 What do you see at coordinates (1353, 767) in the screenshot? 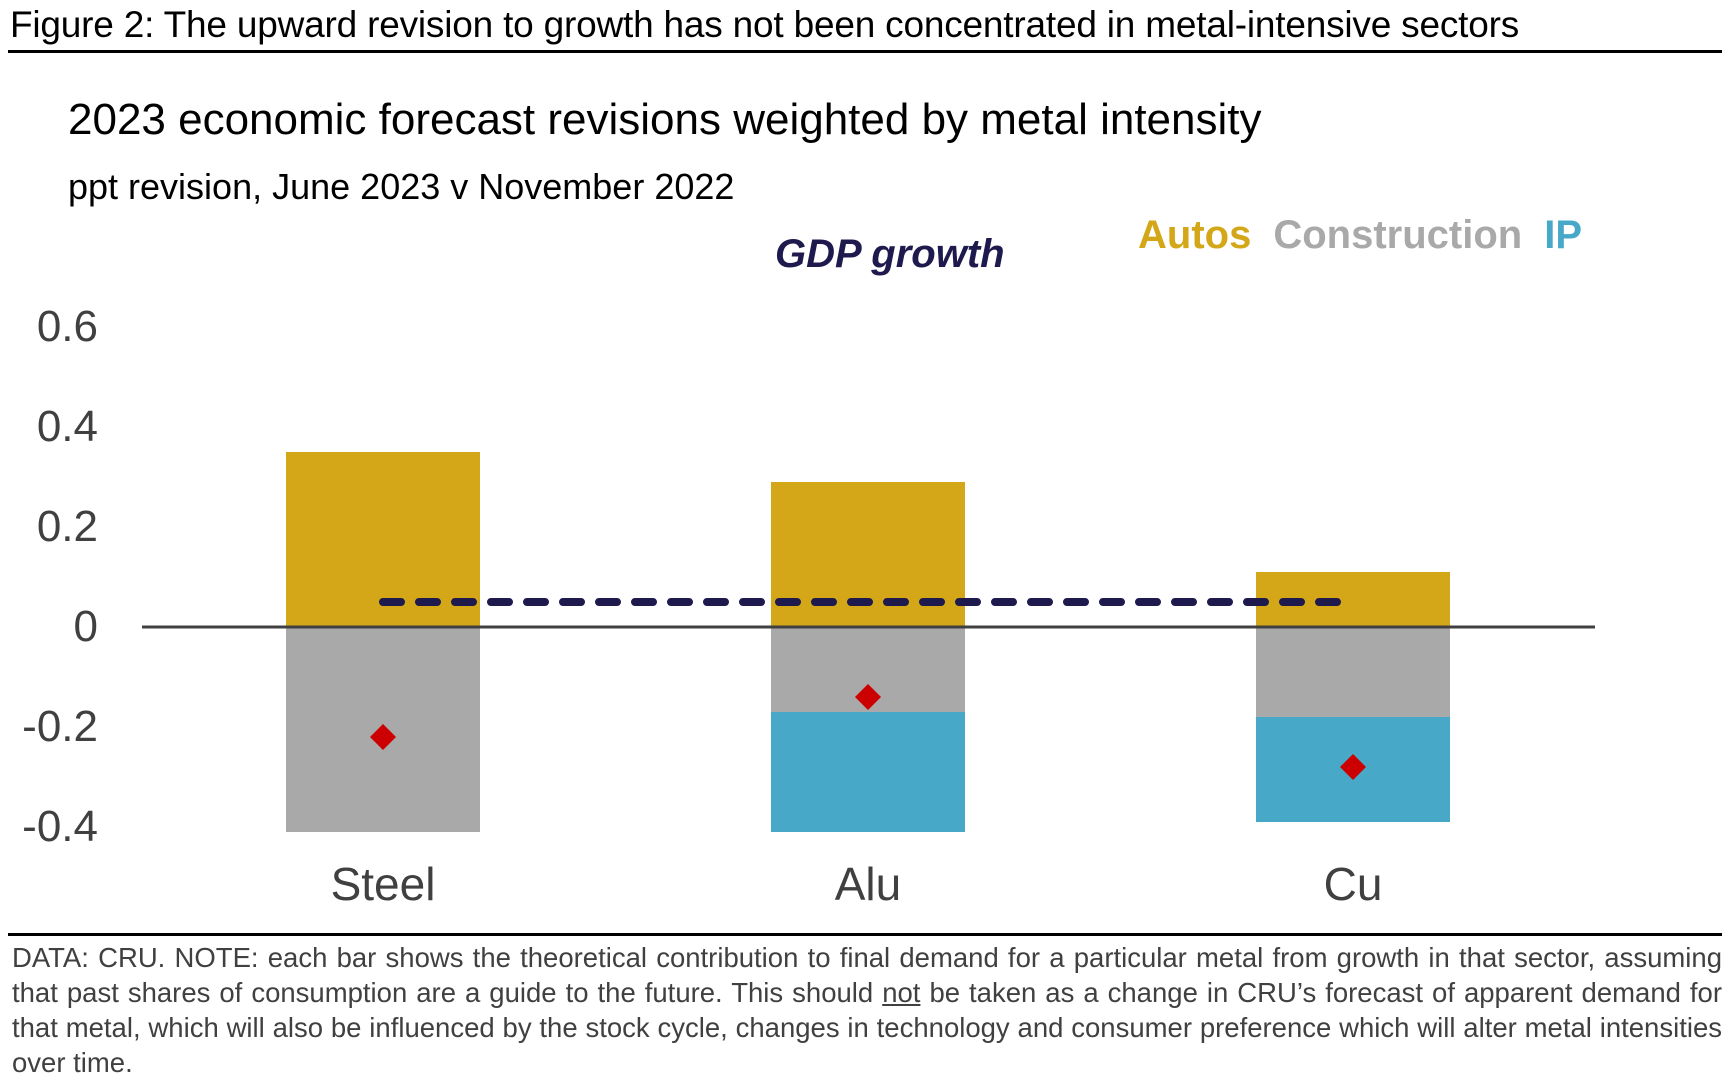
I see `net-marker-cu` at bounding box center [1353, 767].